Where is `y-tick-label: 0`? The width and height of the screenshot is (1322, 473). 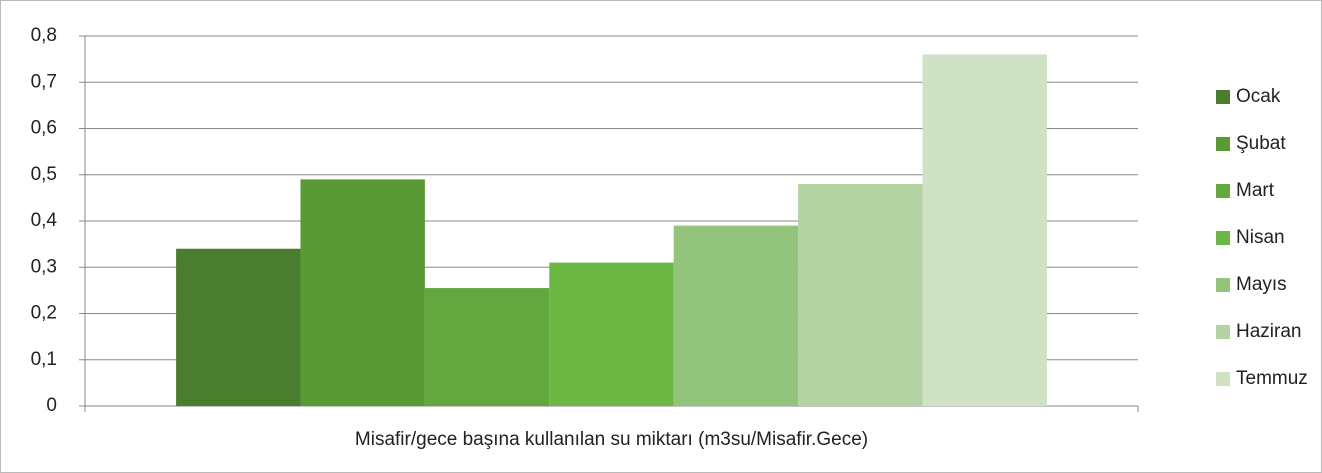 y-tick-label: 0 is located at coordinates (51, 405).